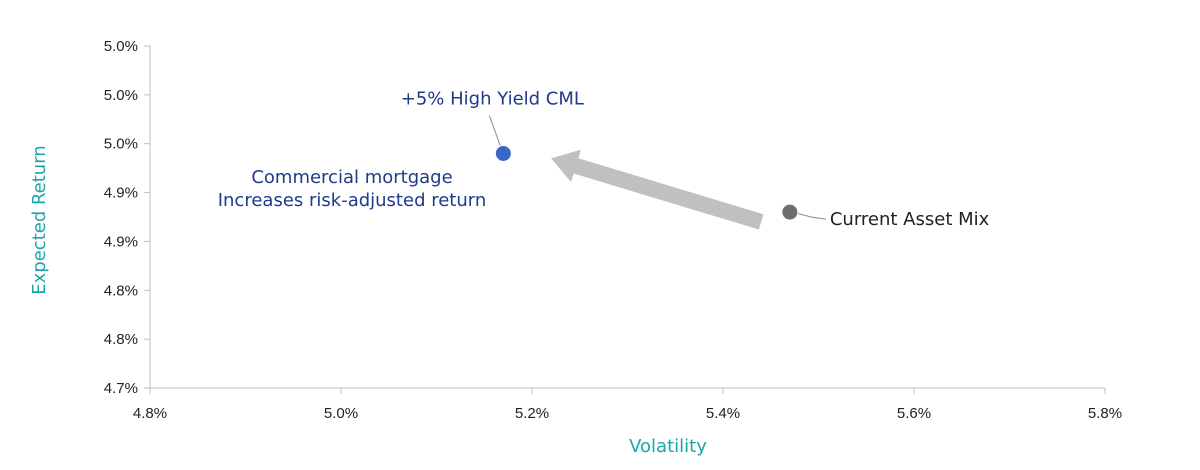 The width and height of the screenshot is (1200, 470). Describe the element at coordinates (627, 405) in the screenshot. I see `x-ticks: 4.8% 5.0% 5.2% 5.4% 5.6% 5.8%` at that location.